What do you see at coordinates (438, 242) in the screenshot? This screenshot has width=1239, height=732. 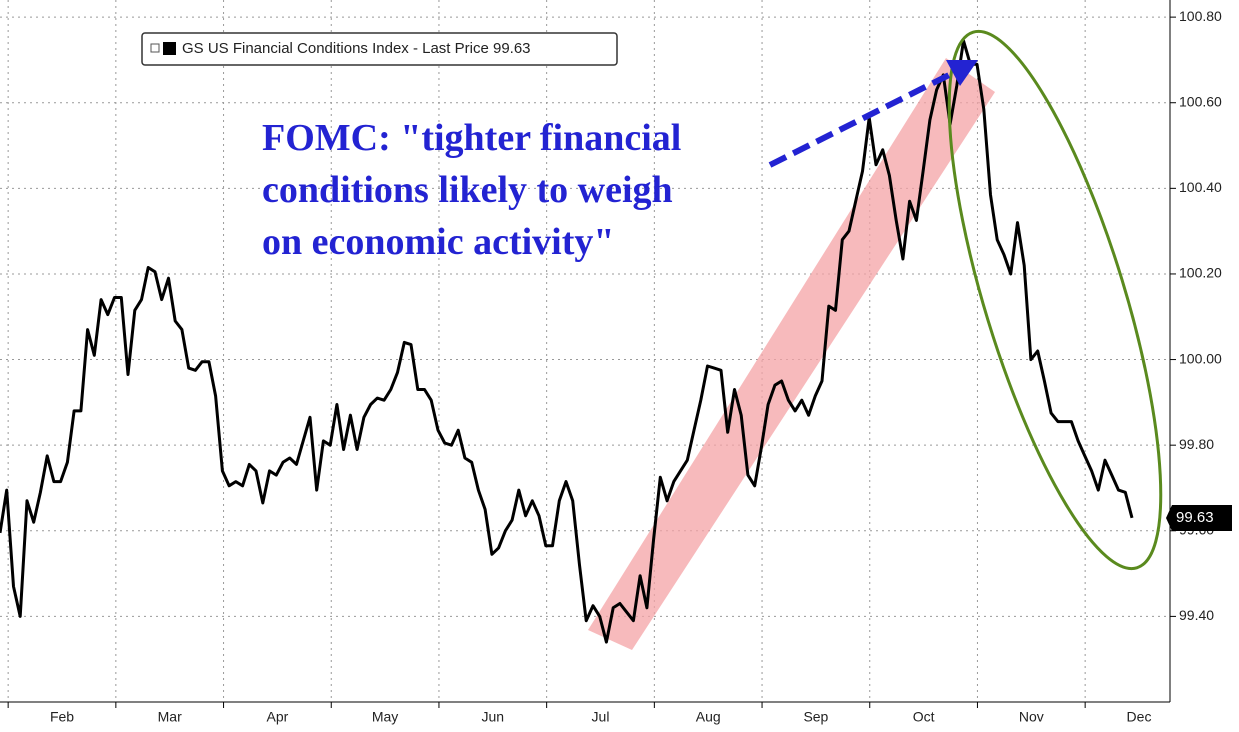 I see `annotation-line: on economic activity"` at bounding box center [438, 242].